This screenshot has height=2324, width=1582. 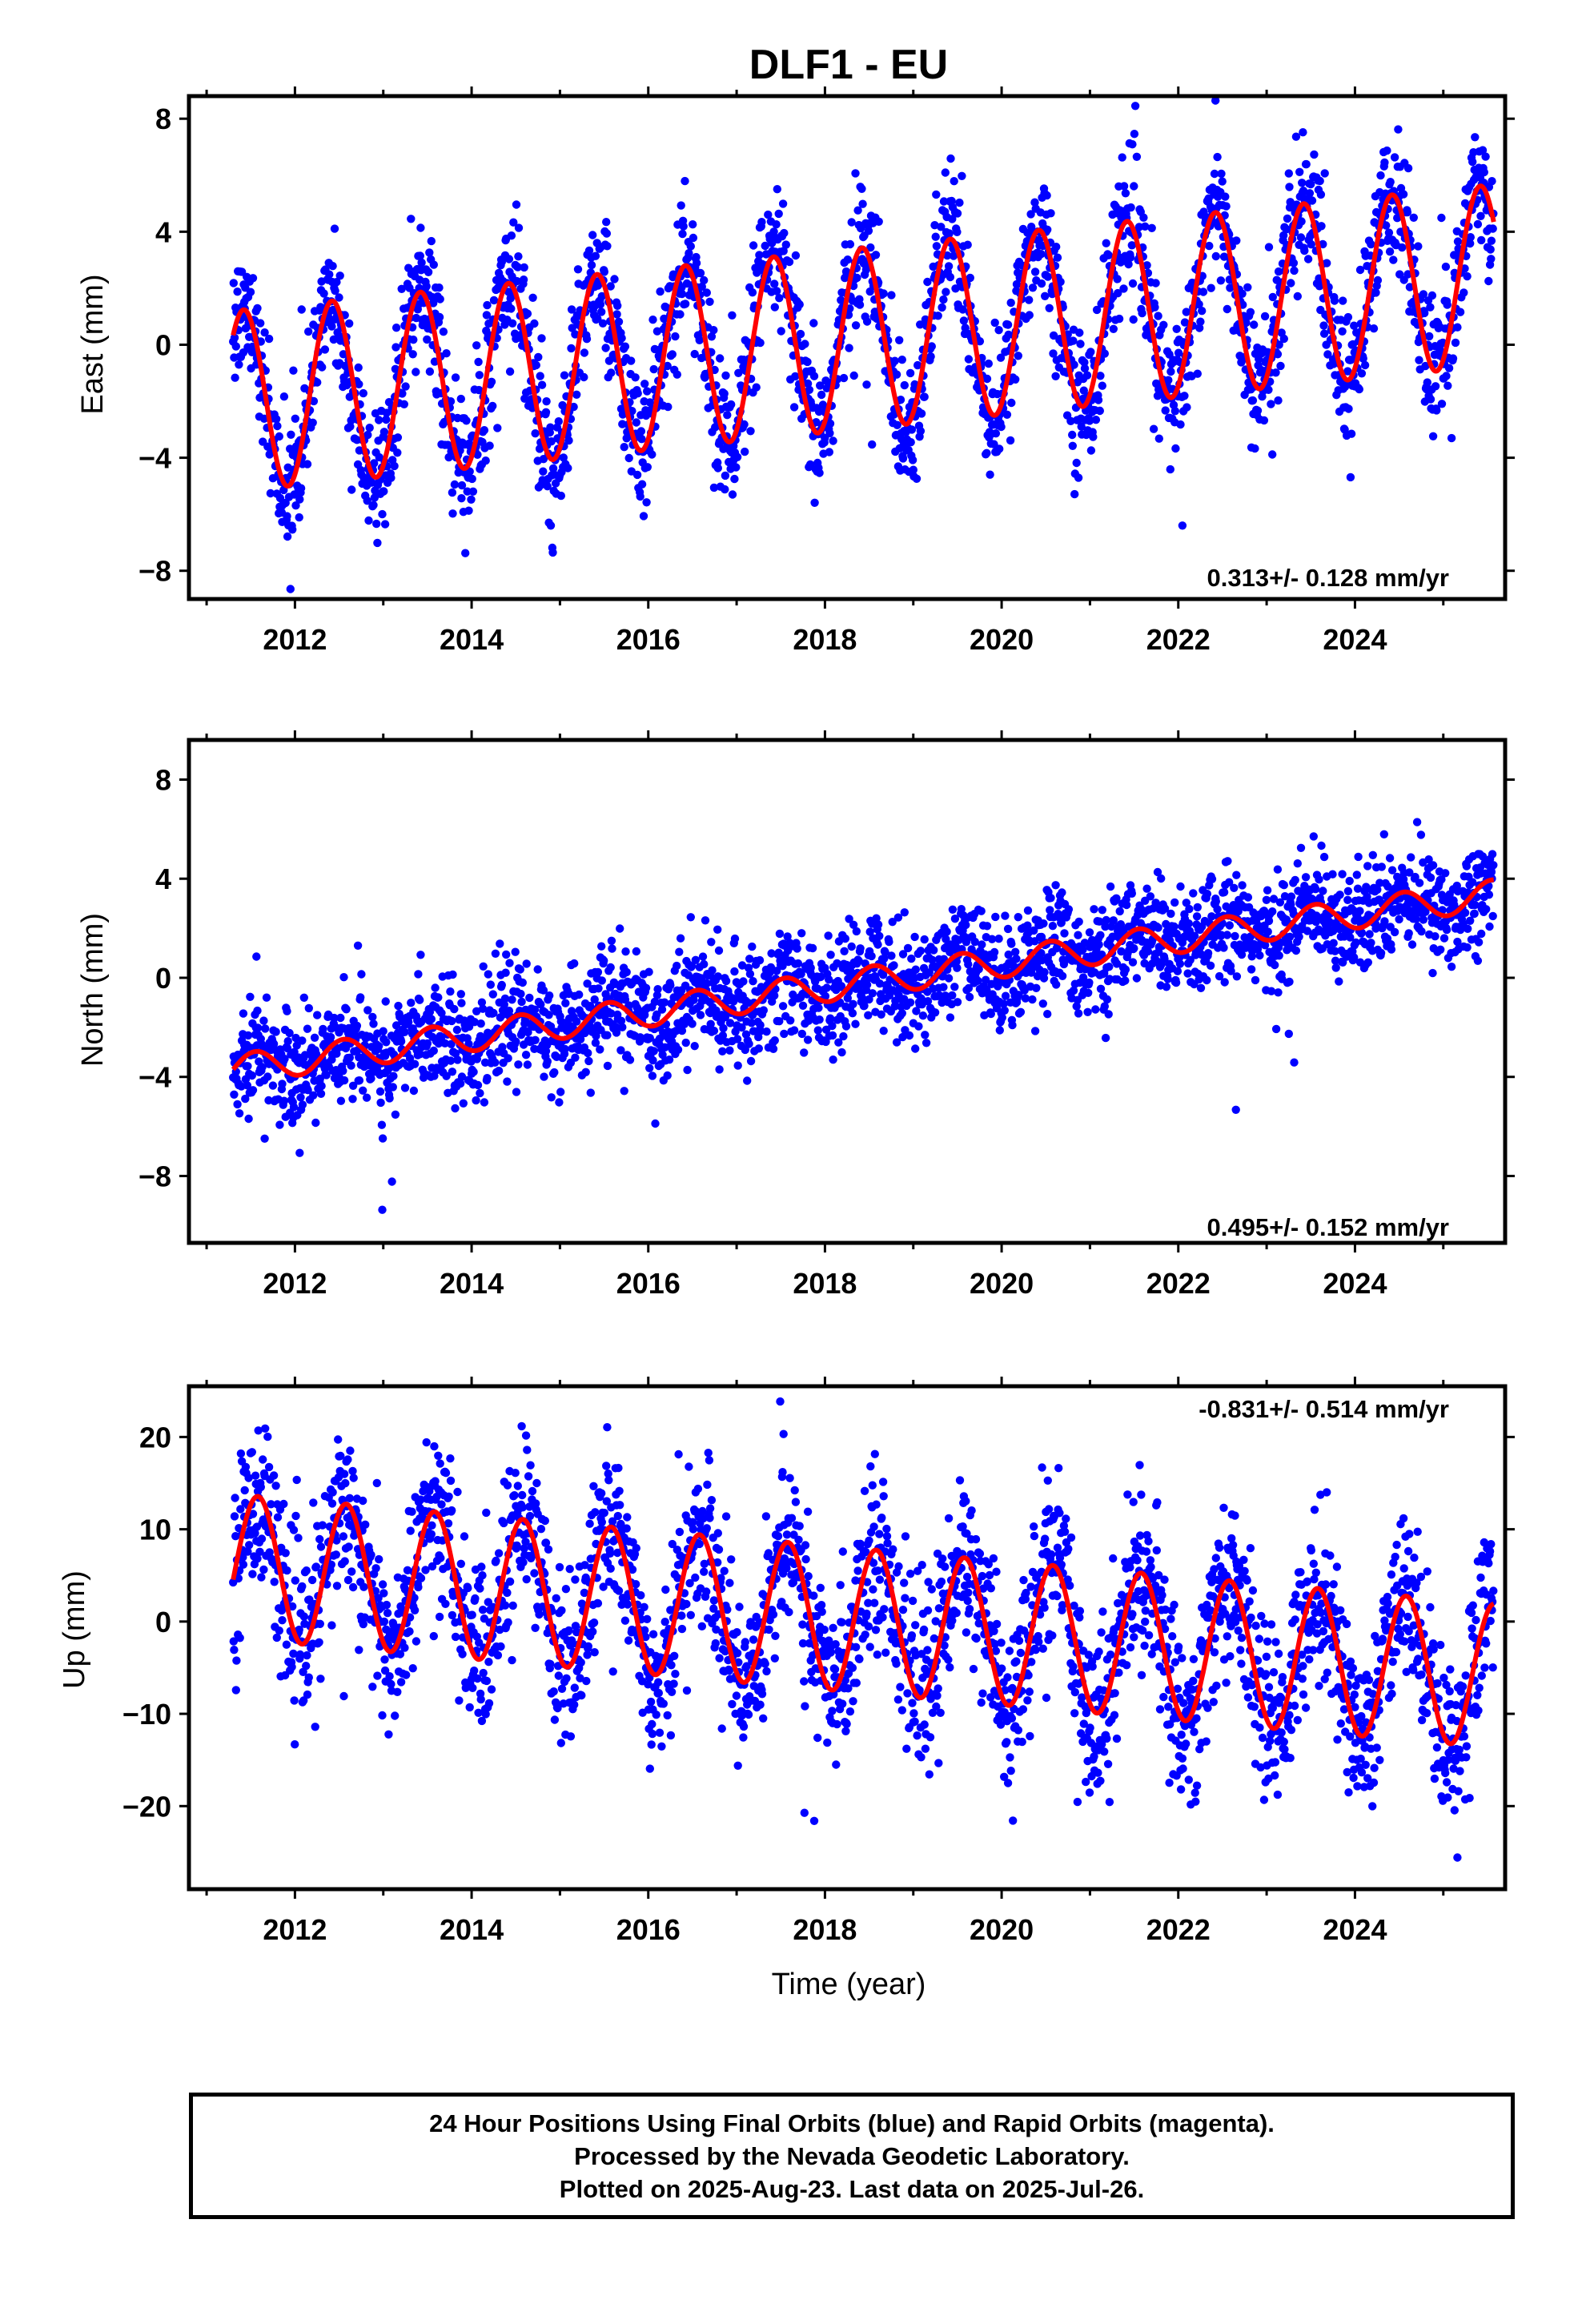 What do you see at coordinates (1178, 639) in the screenshot?
I see `x-tick-label: 2022` at bounding box center [1178, 639].